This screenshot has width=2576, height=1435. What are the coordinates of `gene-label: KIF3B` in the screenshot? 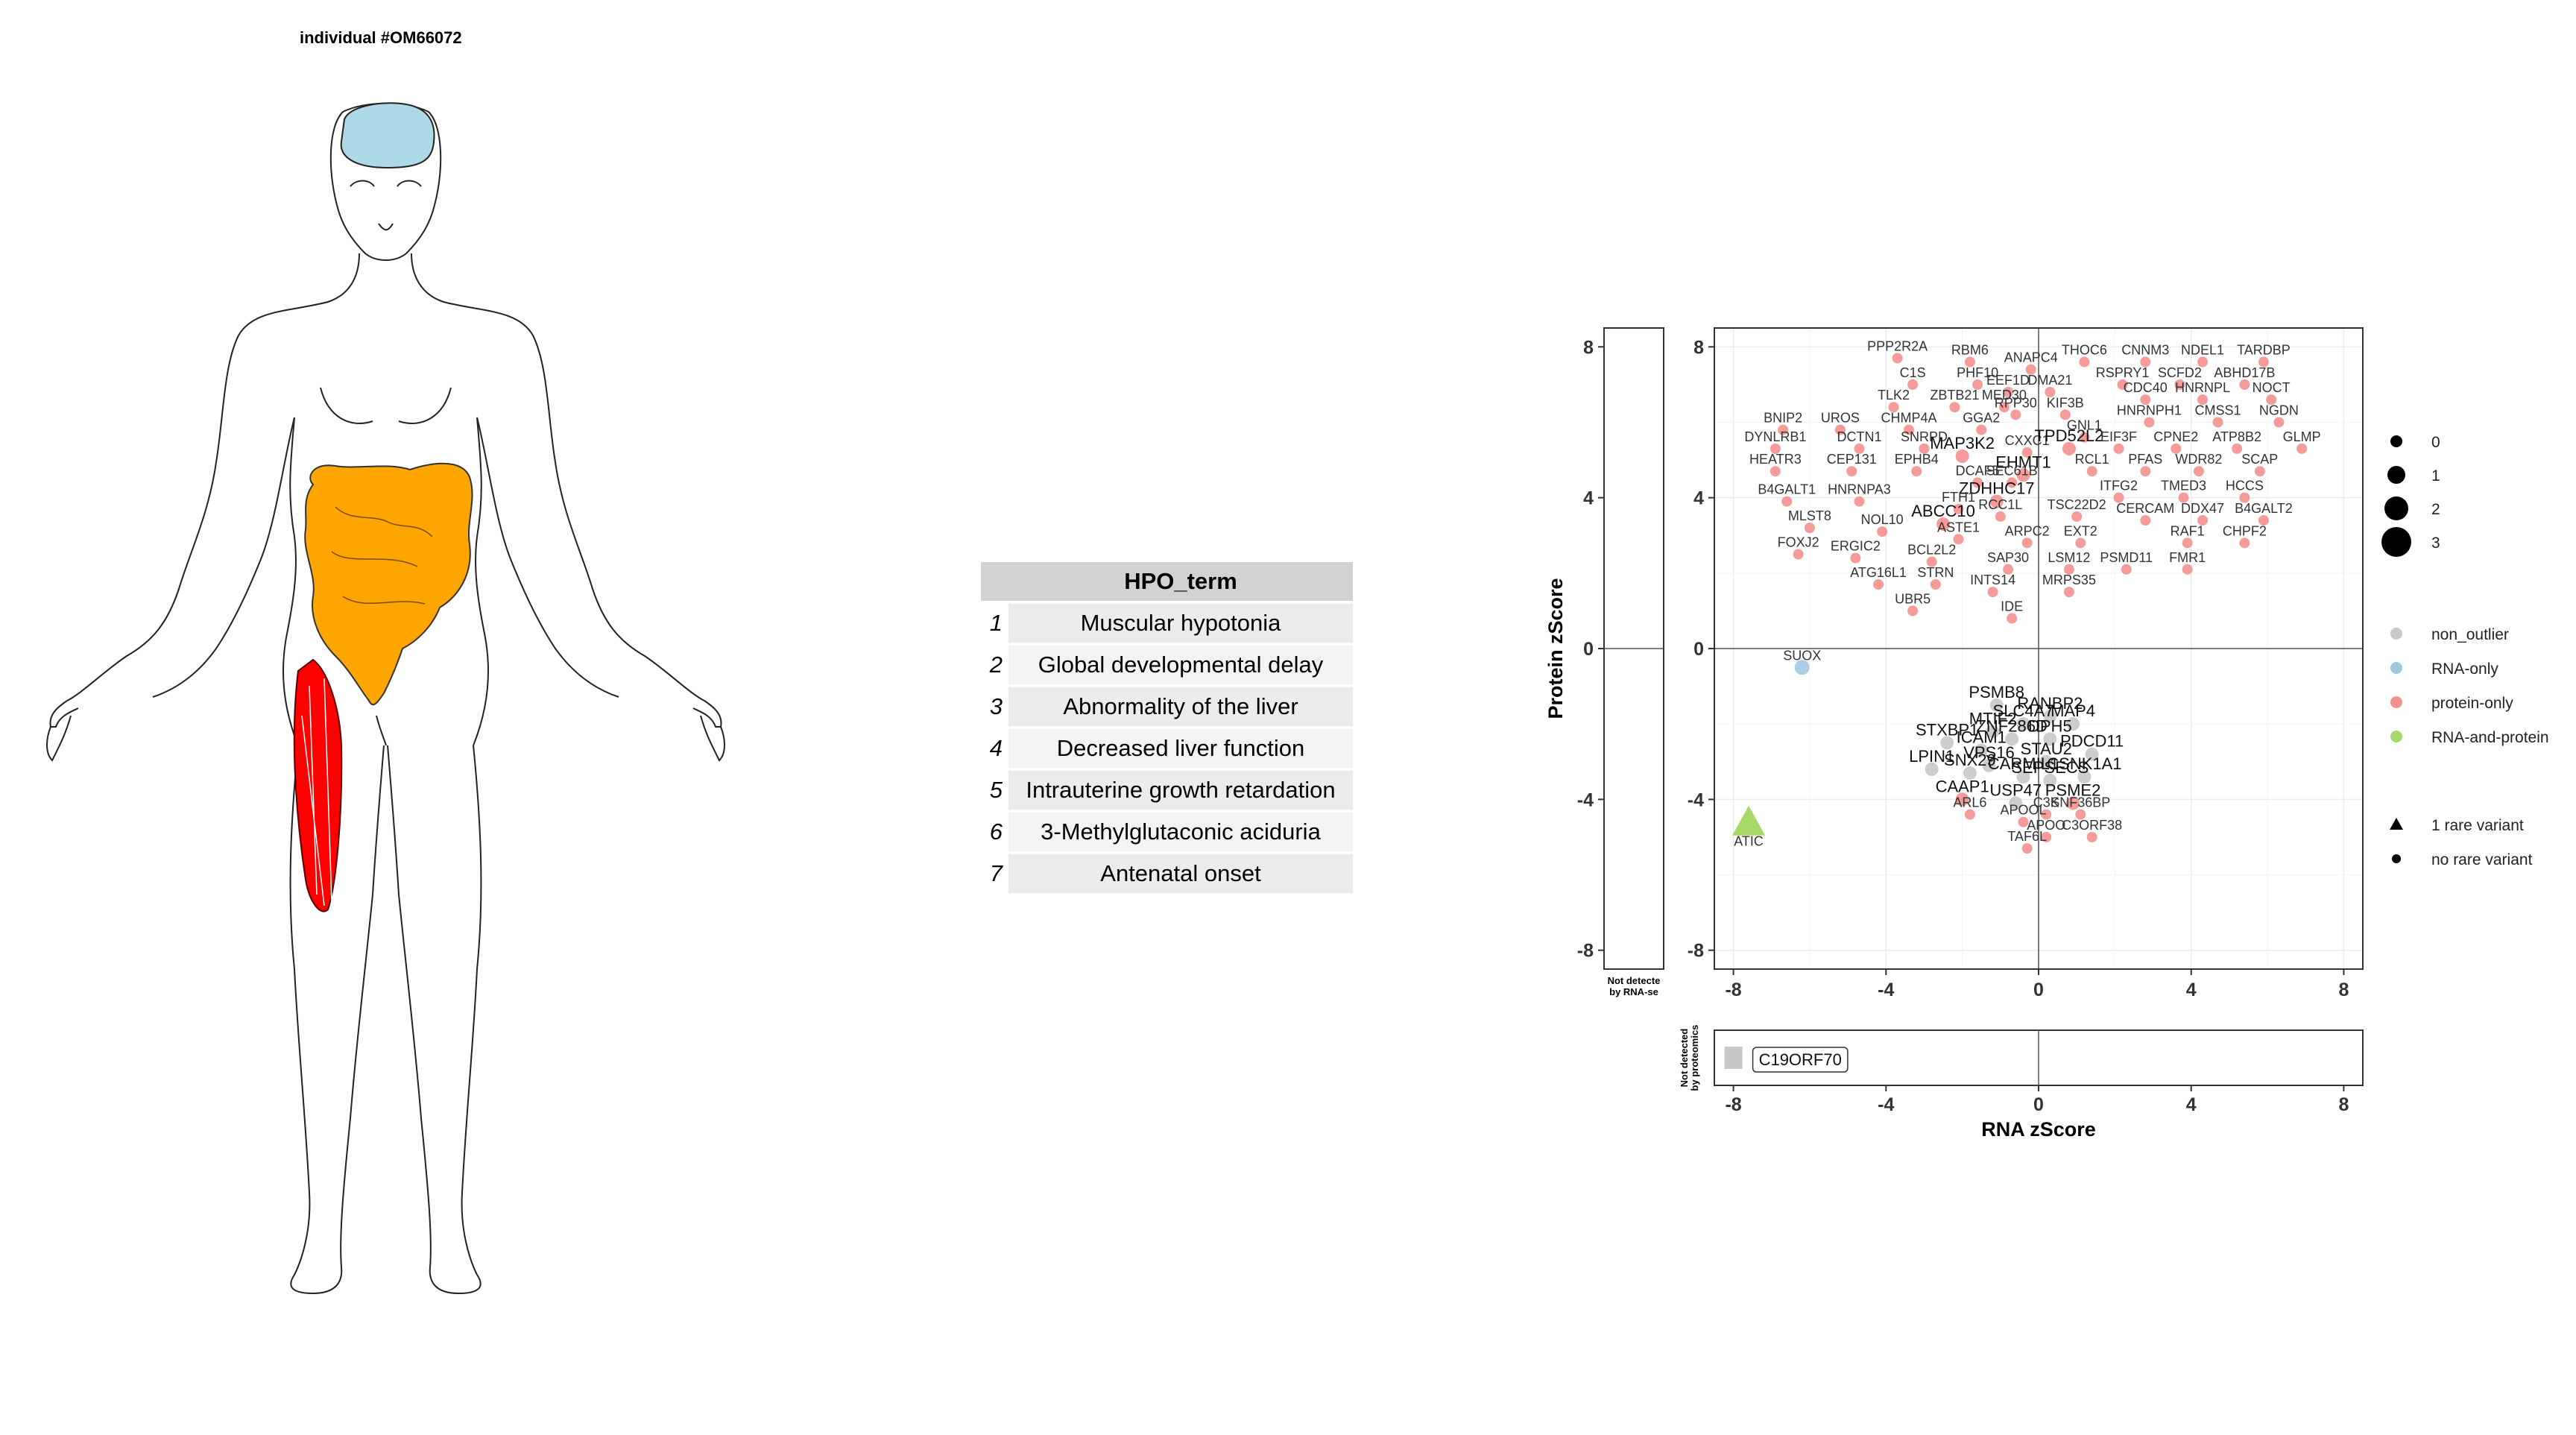 It's located at (2065, 403).